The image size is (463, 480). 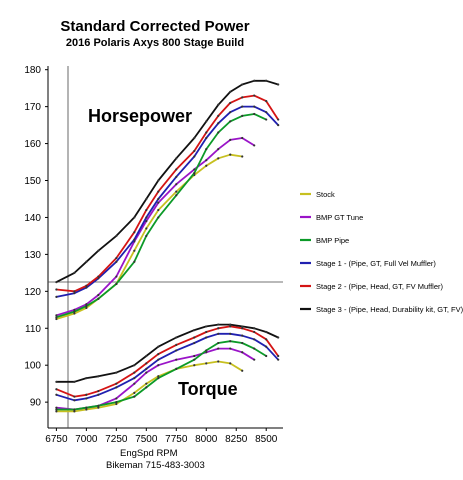 I want to click on y-tick-label: 90, so click(x=36, y=403).